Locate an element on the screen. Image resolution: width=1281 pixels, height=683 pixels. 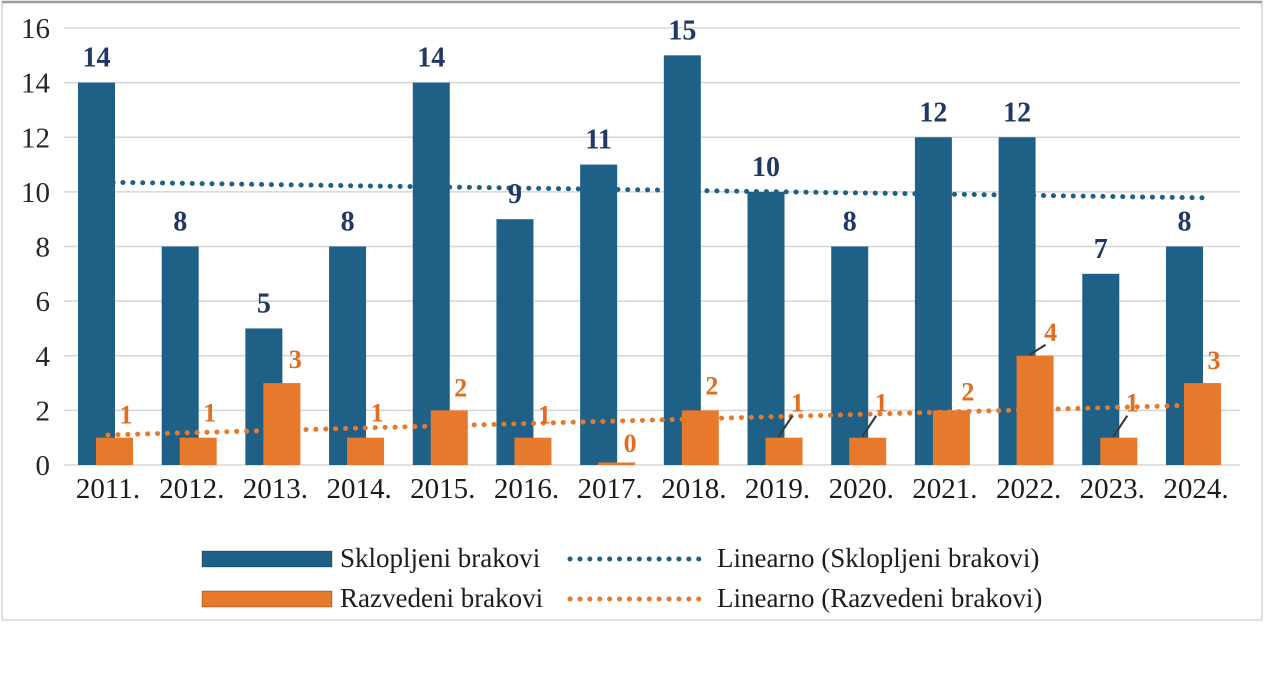
x-axis-category-label: 2016. is located at coordinates (526, 489).